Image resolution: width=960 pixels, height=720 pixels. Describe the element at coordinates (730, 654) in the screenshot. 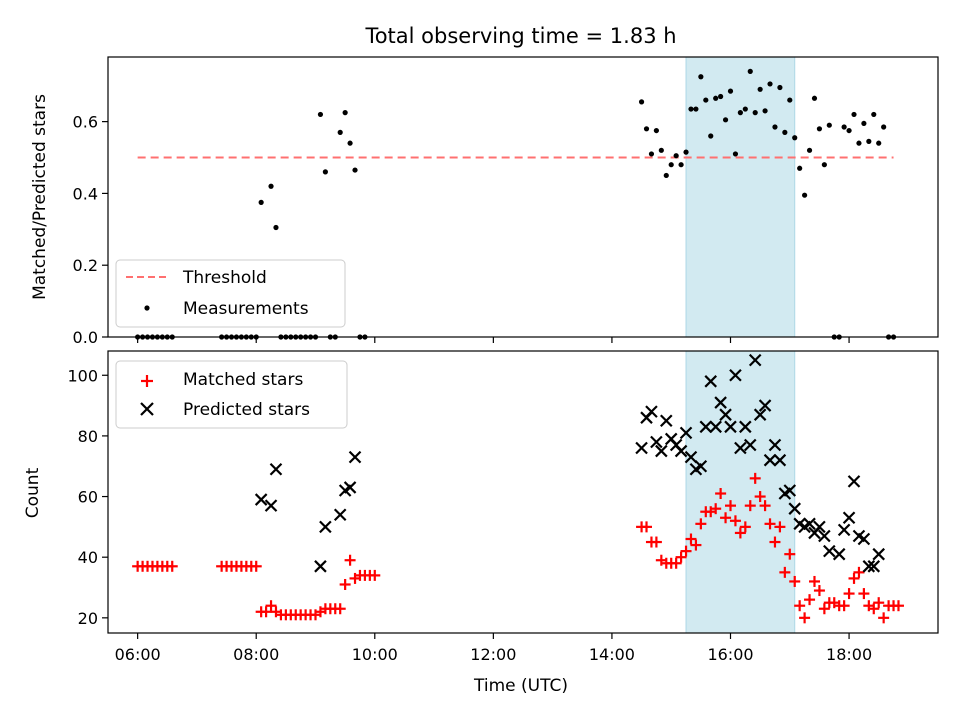

I see `x-tick-label: 16:00` at that location.